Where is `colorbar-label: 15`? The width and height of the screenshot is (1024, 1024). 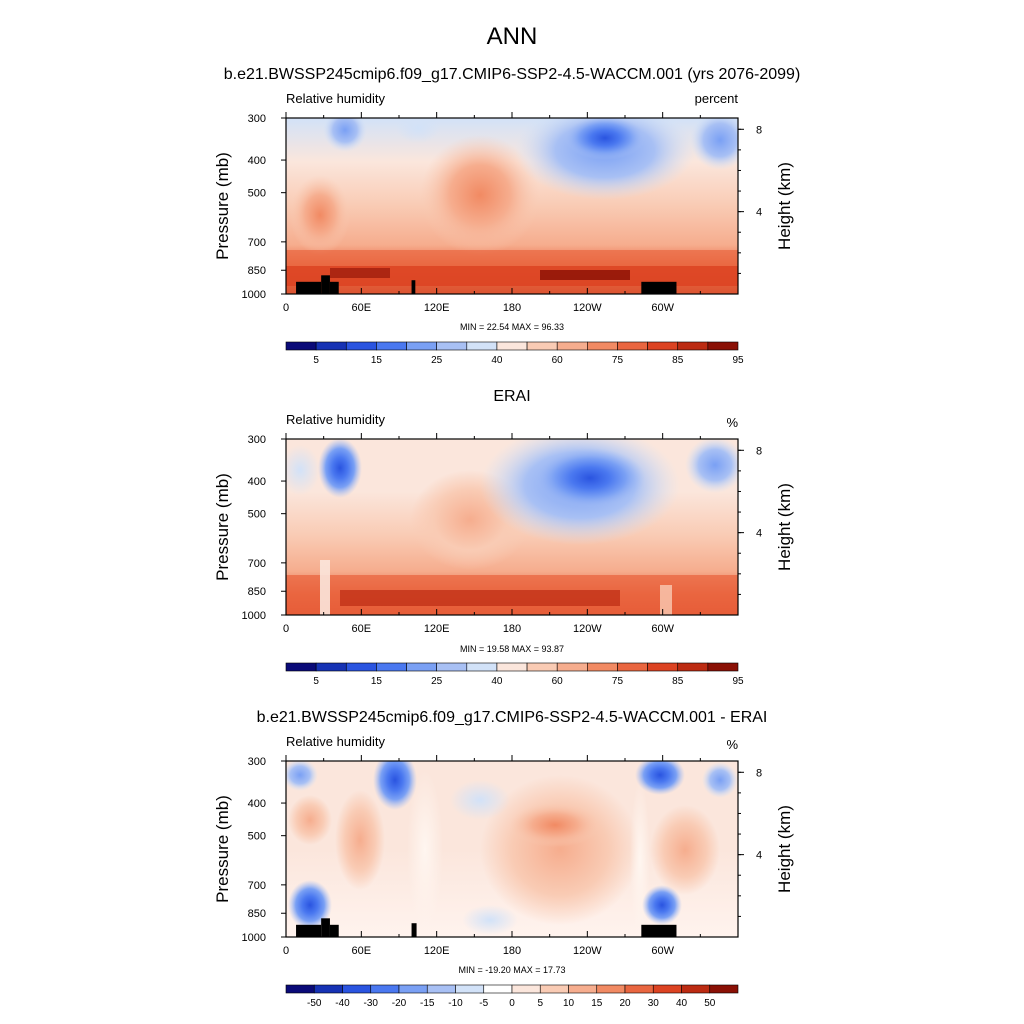 colorbar-label: 15 is located at coordinates (377, 360).